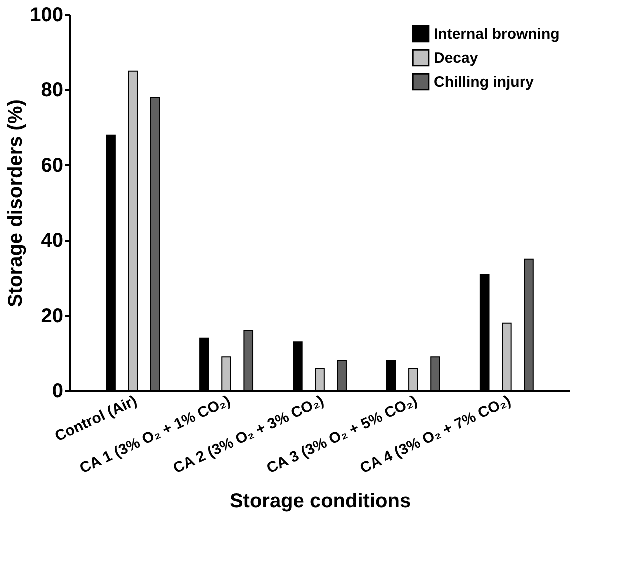 Image resolution: width=628 pixels, height=571 pixels. I want to click on legend-label: Chilling injury, so click(484, 82).